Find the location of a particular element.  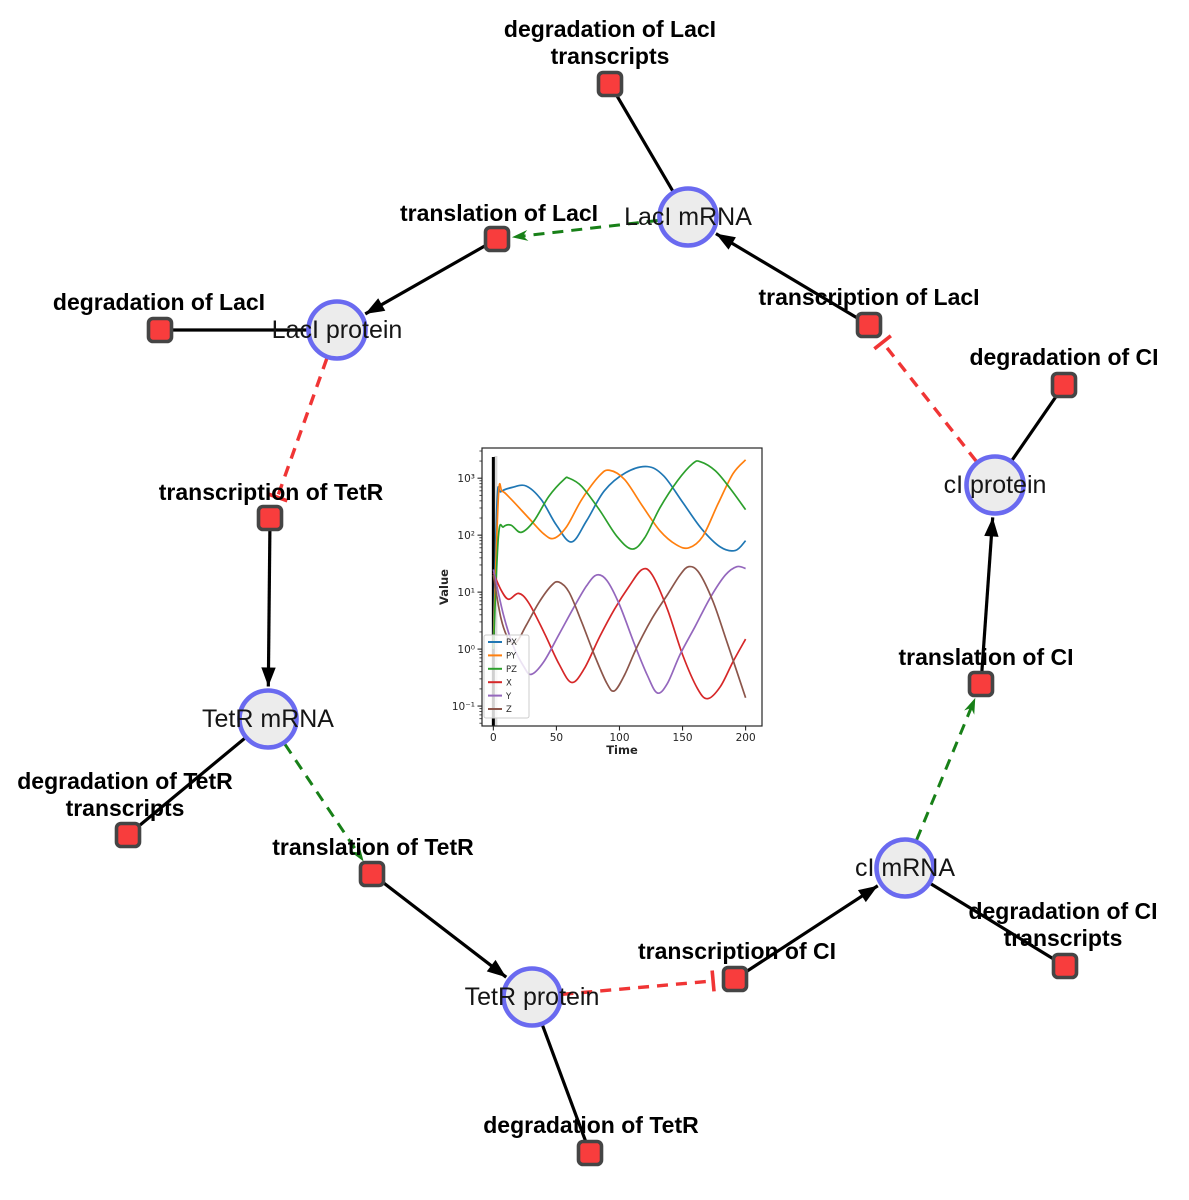

series-PX-line is located at coordinates (619, 552).